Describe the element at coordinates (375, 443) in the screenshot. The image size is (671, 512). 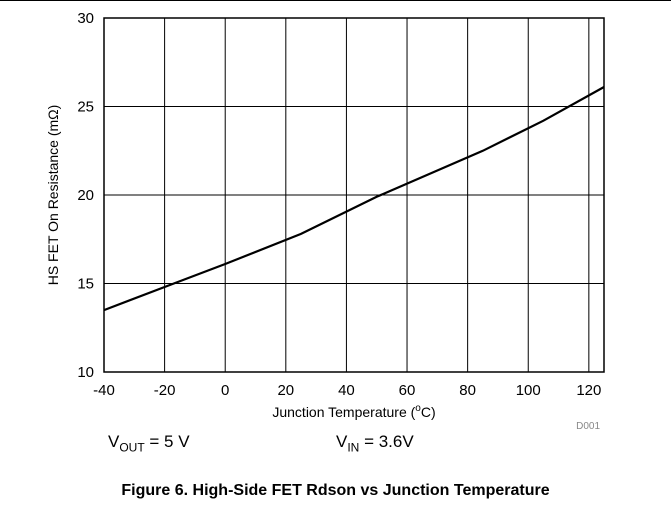
I see `vin-condition: VIN = 3.6V` at that location.